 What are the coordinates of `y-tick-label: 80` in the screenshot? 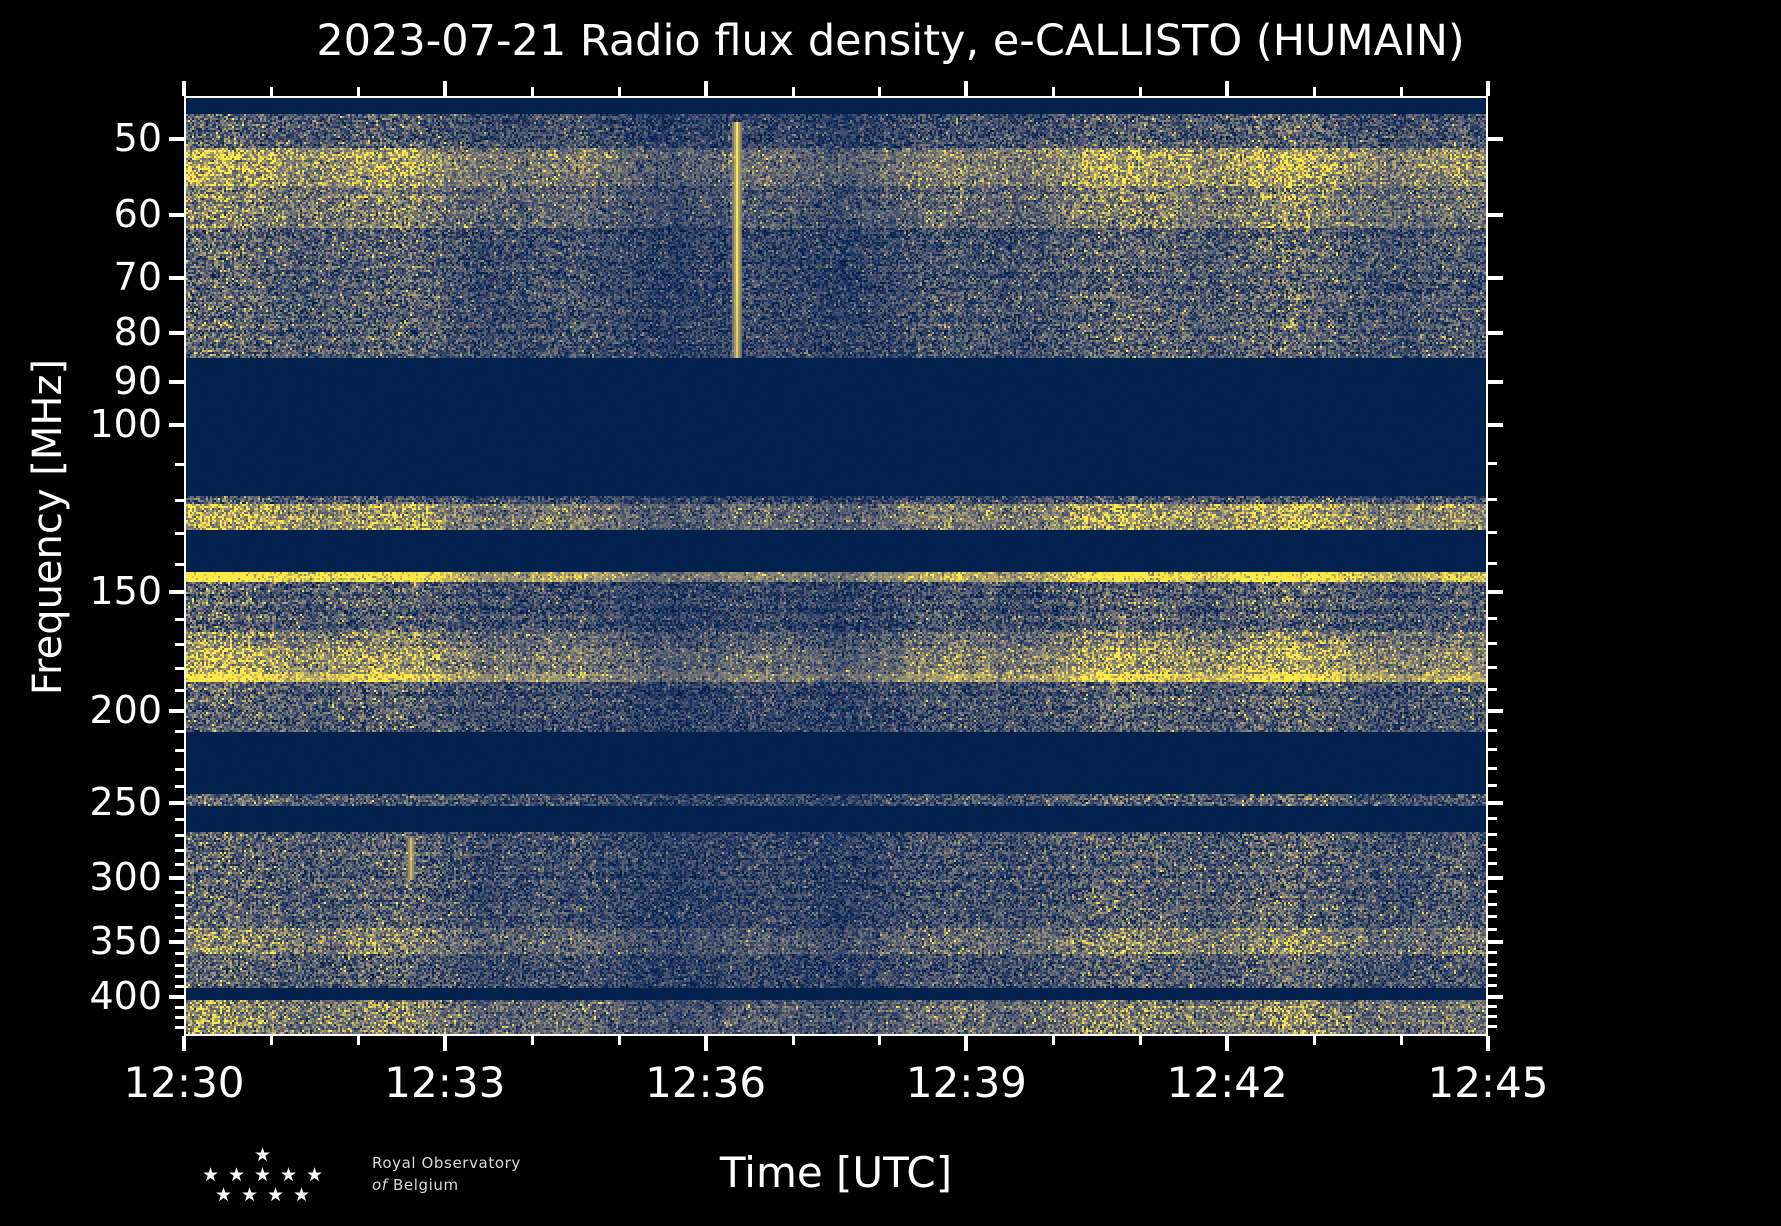 It's located at (137, 332).